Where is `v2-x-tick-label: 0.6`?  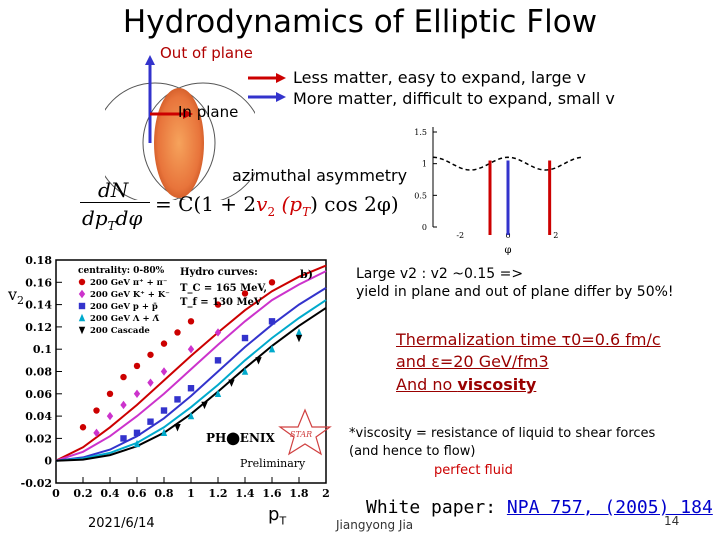 v2-x-tick-label: 0.6 is located at coordinates (136, 493).